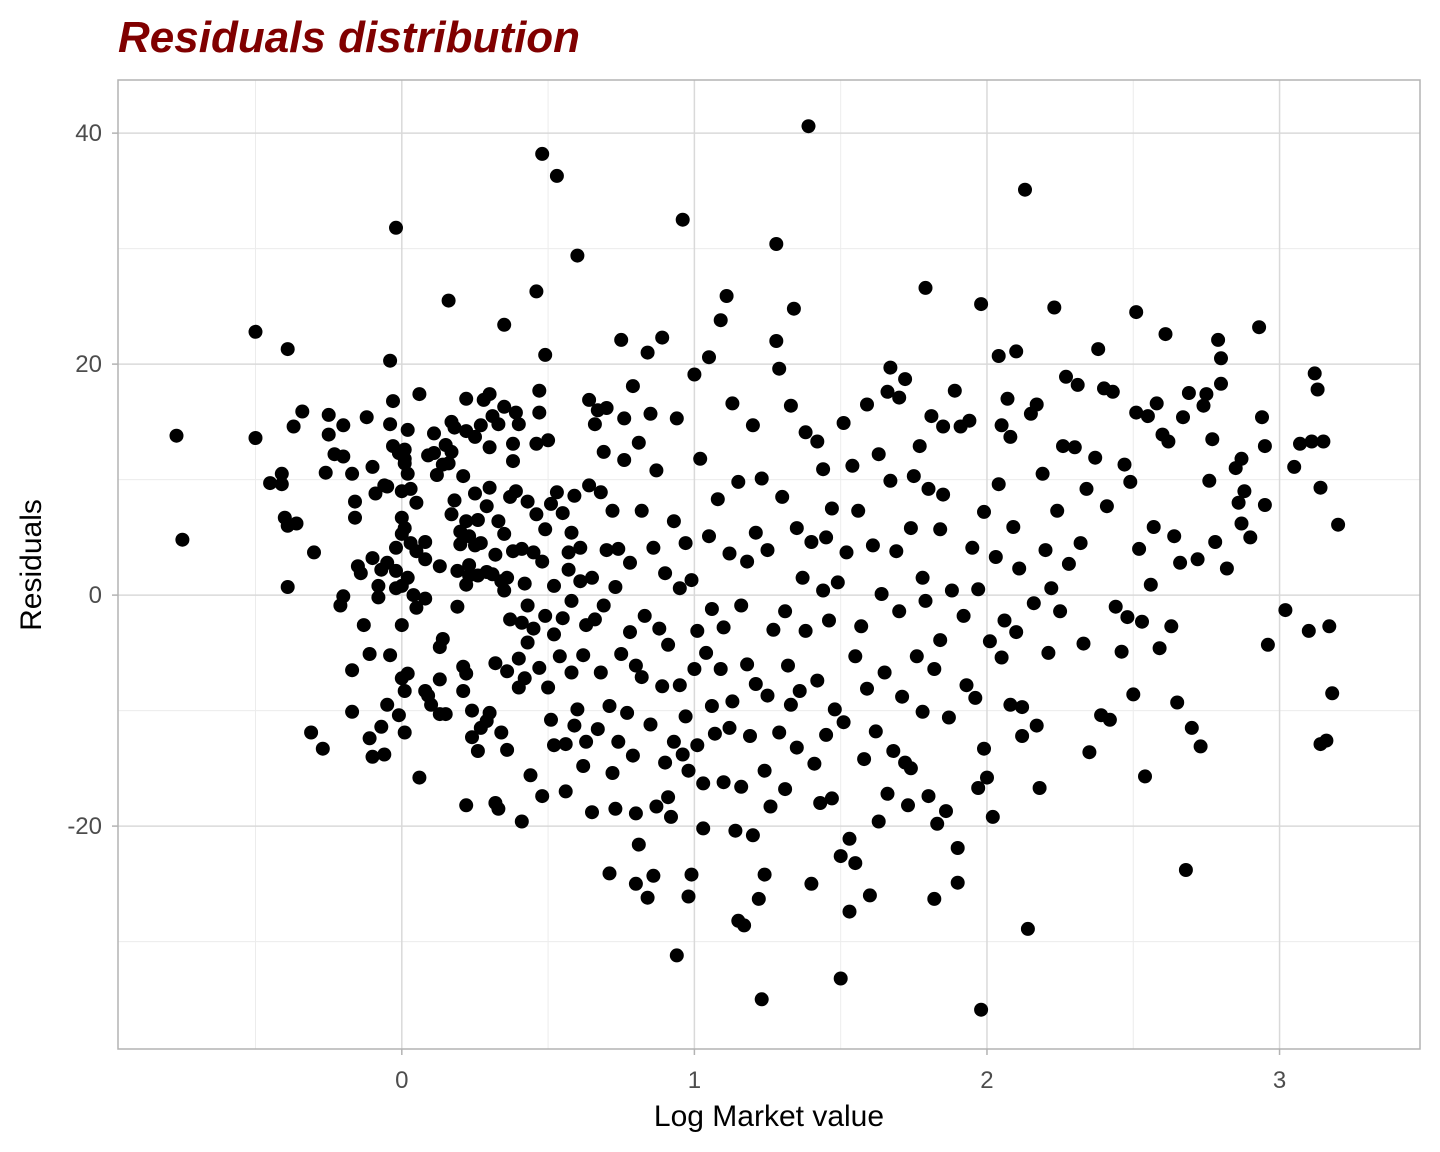  Describe the element at coordinates (88, 133) in the screenshot. I see `y-tick-label: 40` at that location.